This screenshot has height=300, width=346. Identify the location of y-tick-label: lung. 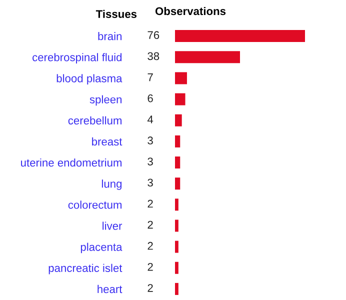
(112, 185).